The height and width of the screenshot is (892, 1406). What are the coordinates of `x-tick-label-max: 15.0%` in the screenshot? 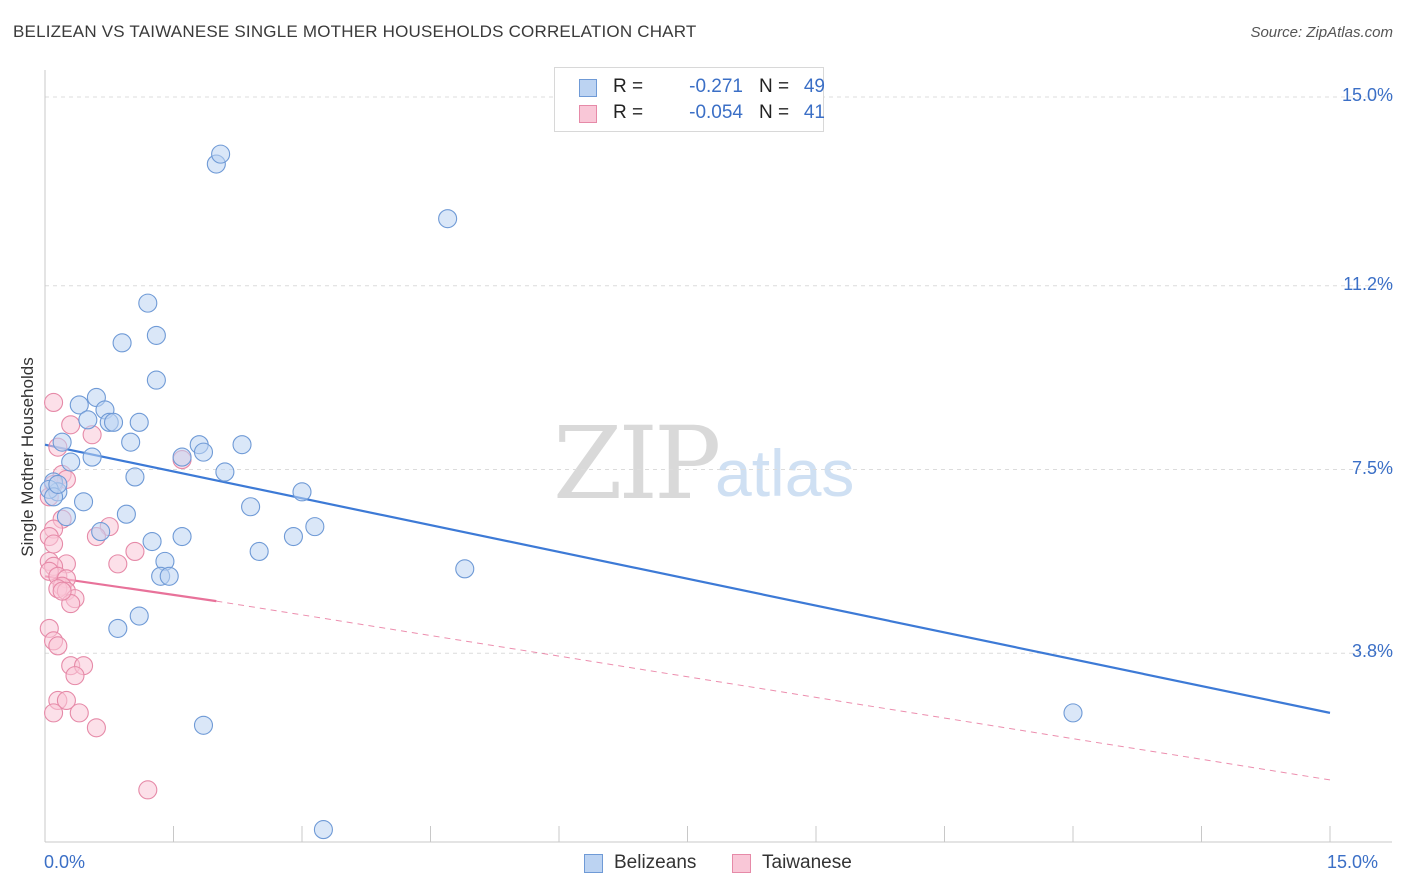 It's located at (1353, 862).